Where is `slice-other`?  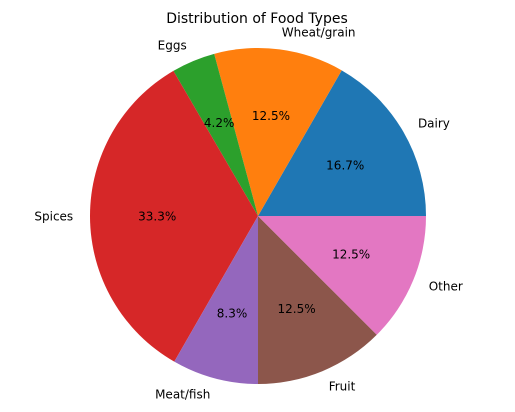 slice-other is located at coordinates (342, 275).